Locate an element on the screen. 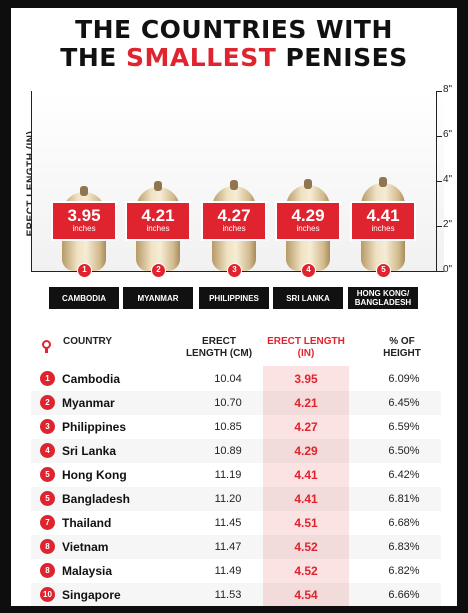 The image size is (468, 613). rank-badge: 1 is located at coordinates (47, 378).